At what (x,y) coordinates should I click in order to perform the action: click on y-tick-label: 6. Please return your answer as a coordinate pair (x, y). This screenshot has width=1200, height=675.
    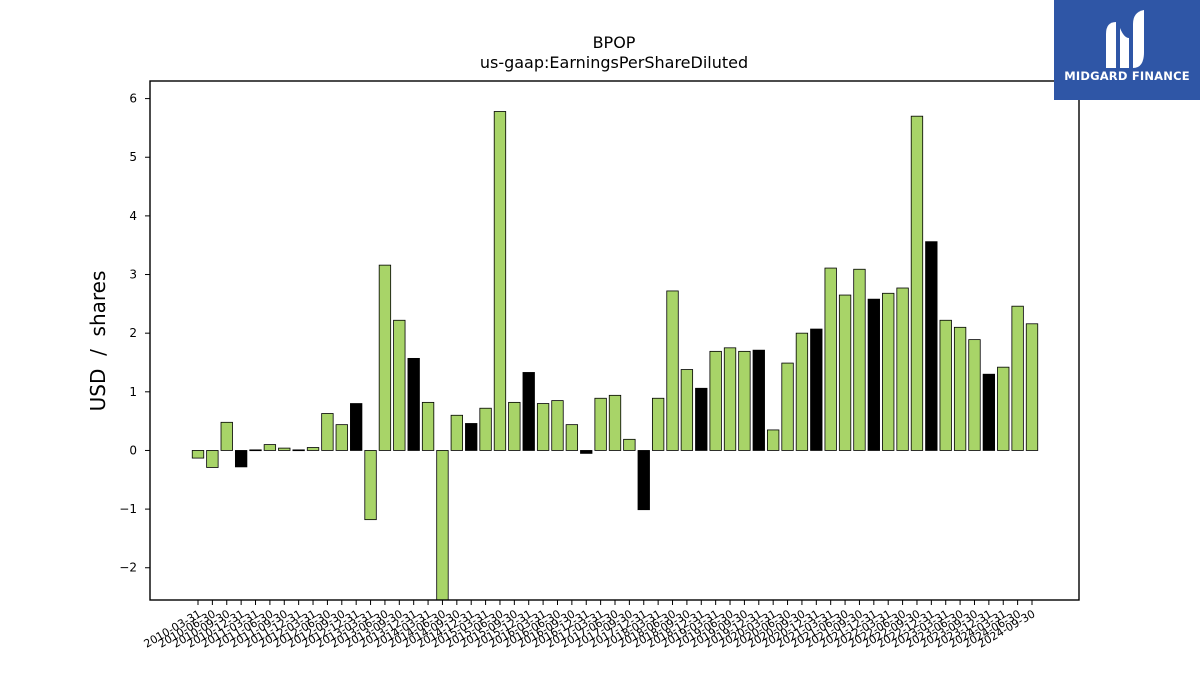
    Looking at the image, I should click on (133, 99).